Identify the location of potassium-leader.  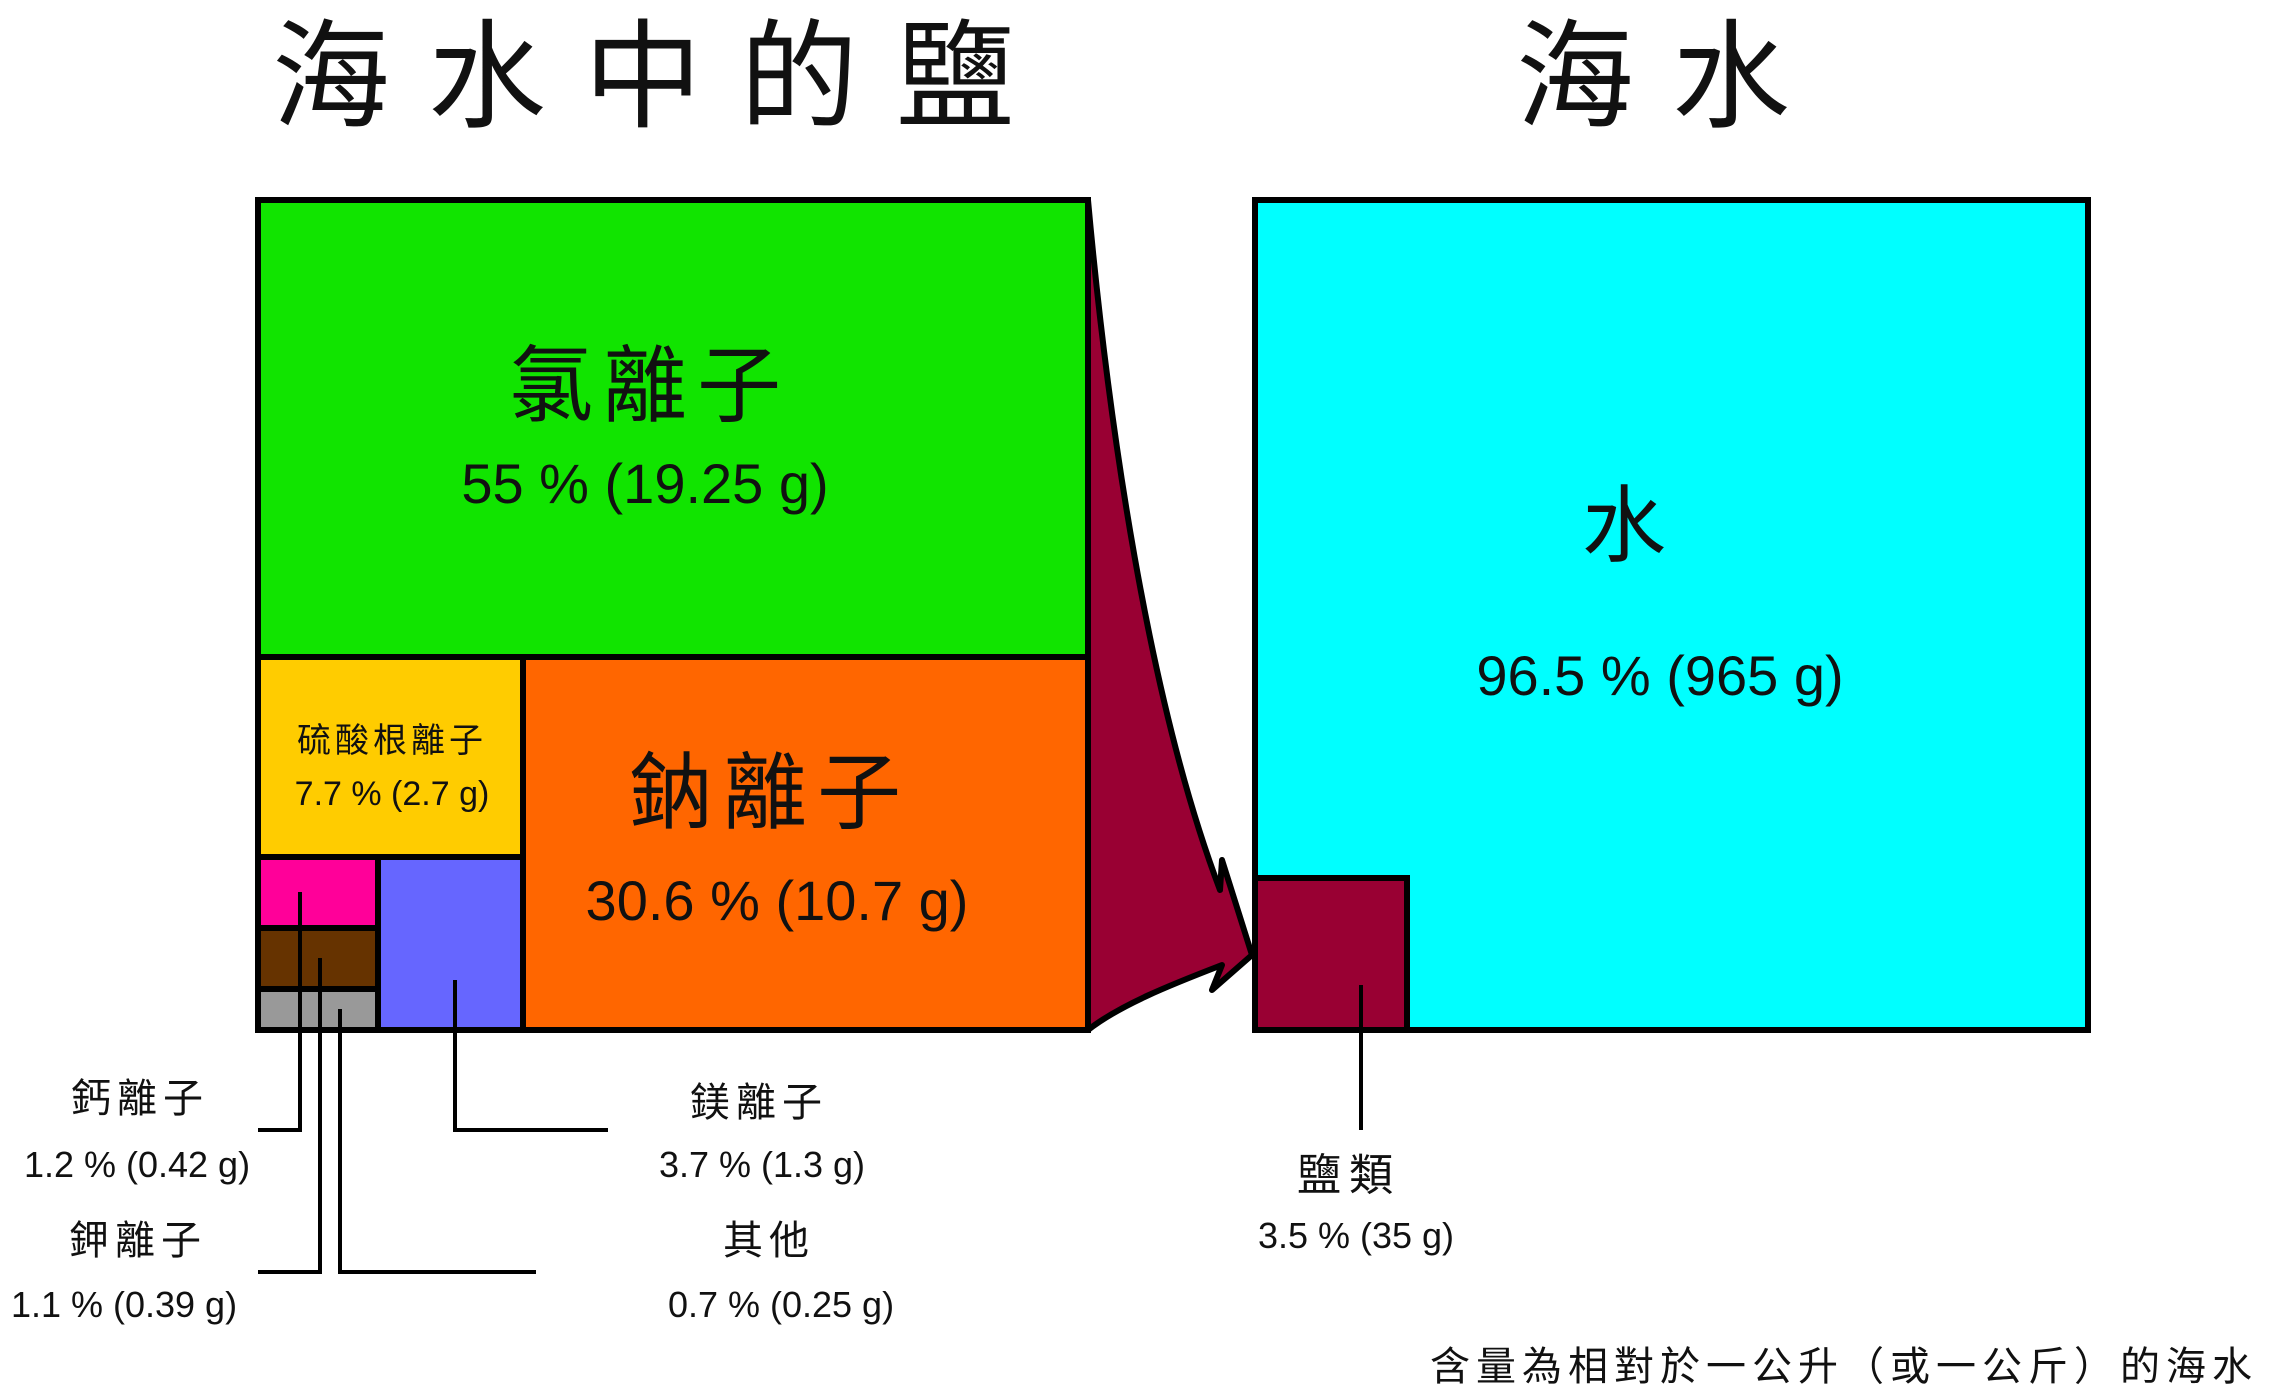
(290, 1116).